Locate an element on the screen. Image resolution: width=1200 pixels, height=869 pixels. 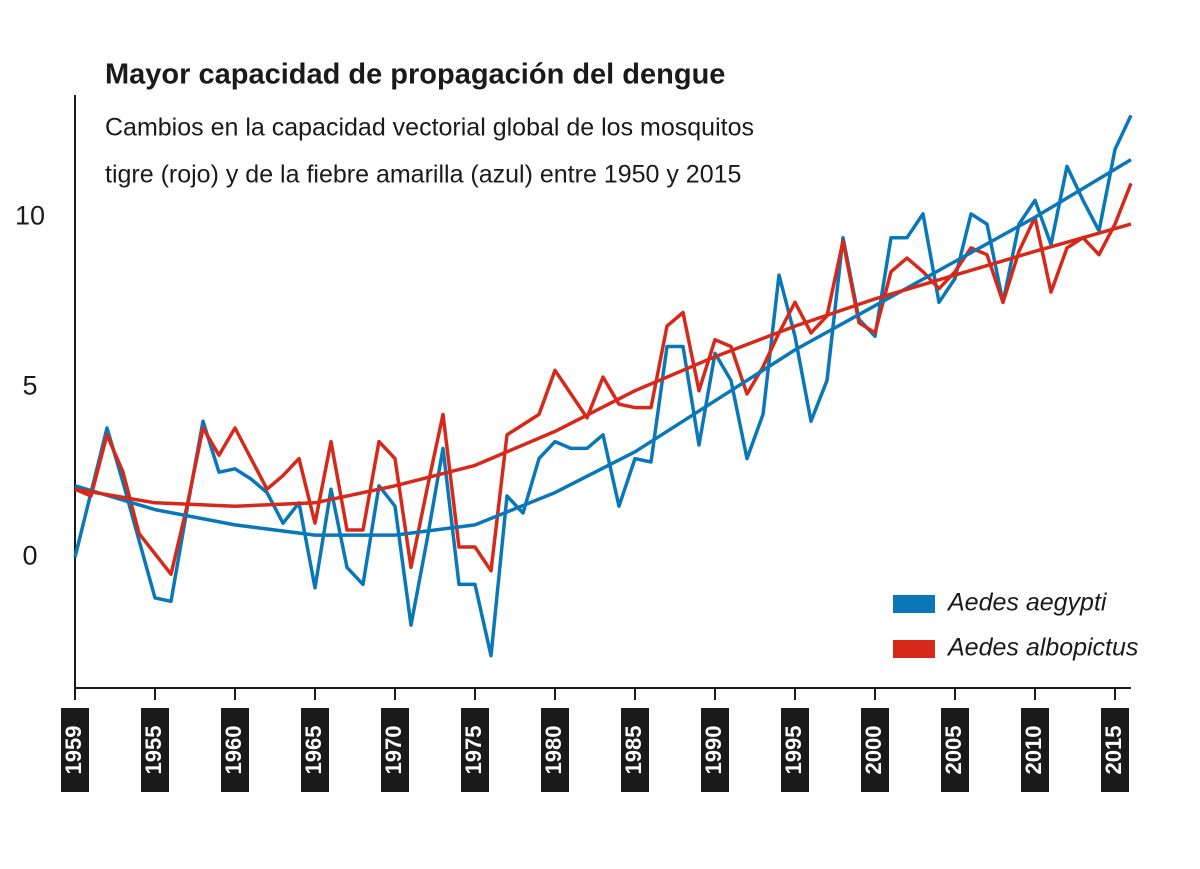
x-tick-label: 1980 is located at coordinates (553, 750).